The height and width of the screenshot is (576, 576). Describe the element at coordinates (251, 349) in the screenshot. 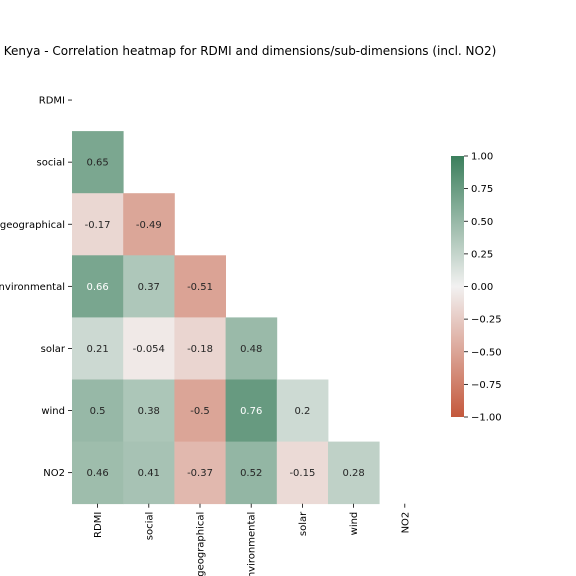

I see `cell-value-label: 0.48` at that location.